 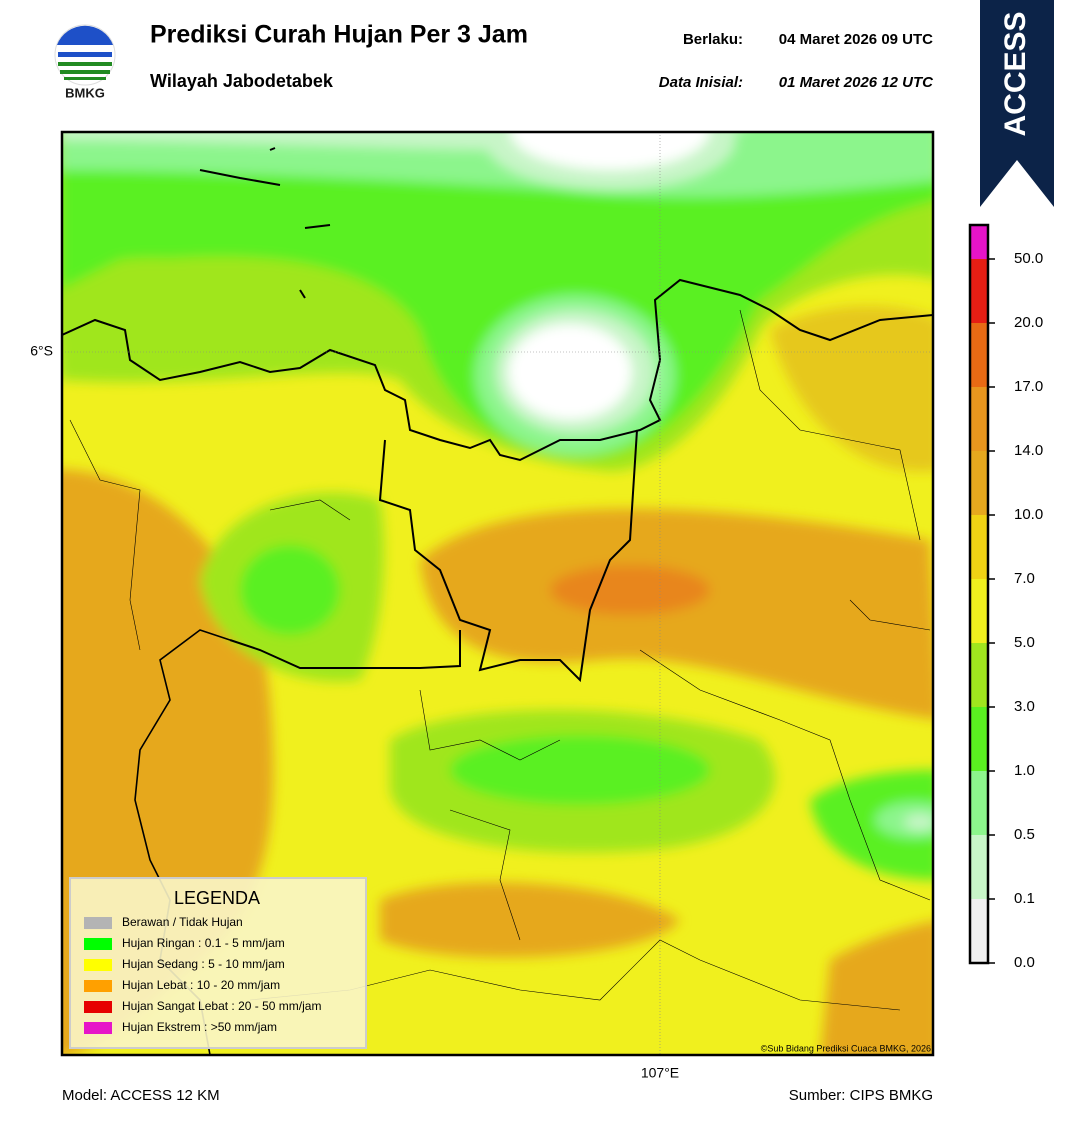 What do you see at coordinates (1028, 514) in the screenshot?
I see `colorbar-tick-label: 10.0` at bounding box center [1028, 514].